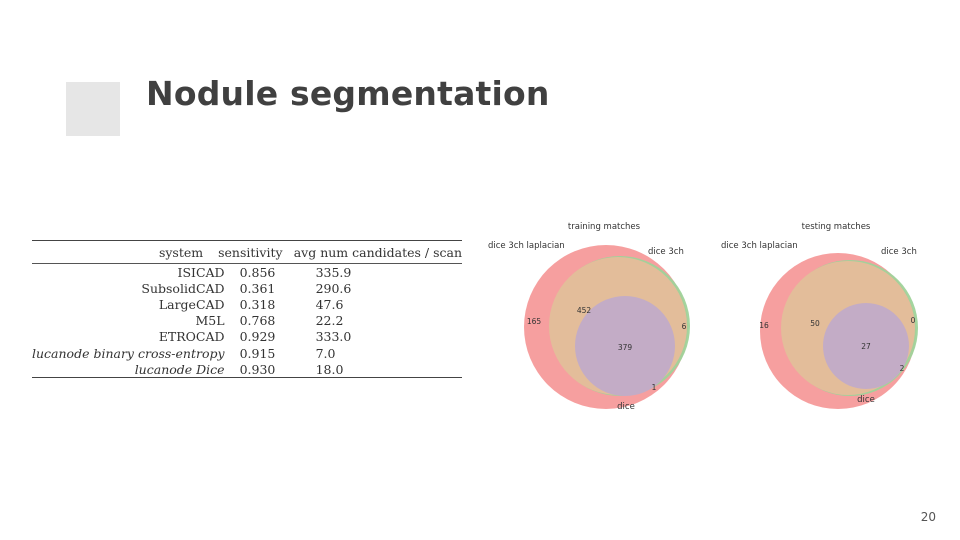  What do you see at coordinates (684, 326) in the screenshot?
I see `count-only-b: 6` at bounding box center [684, 326].